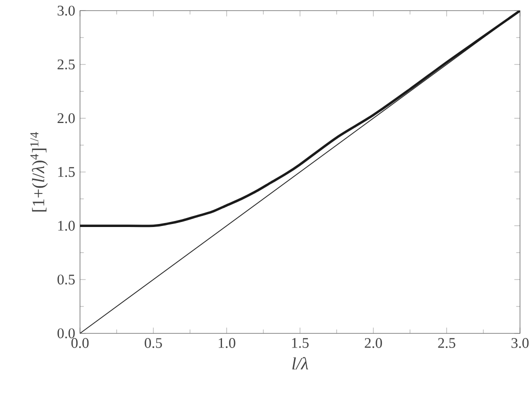 The image size is (530, 397). What do you see at coordinates (66, 118) in the screenshot?
I see `y-tick-label: 2.0` at bounding box center [66, 118].